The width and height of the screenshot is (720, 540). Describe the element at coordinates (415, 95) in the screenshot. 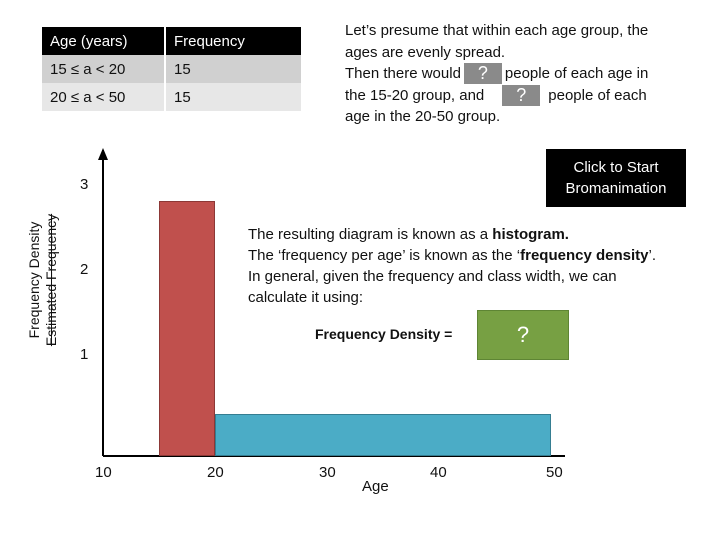

I see `intro-fragment: the 15-20 group, and` at that location.